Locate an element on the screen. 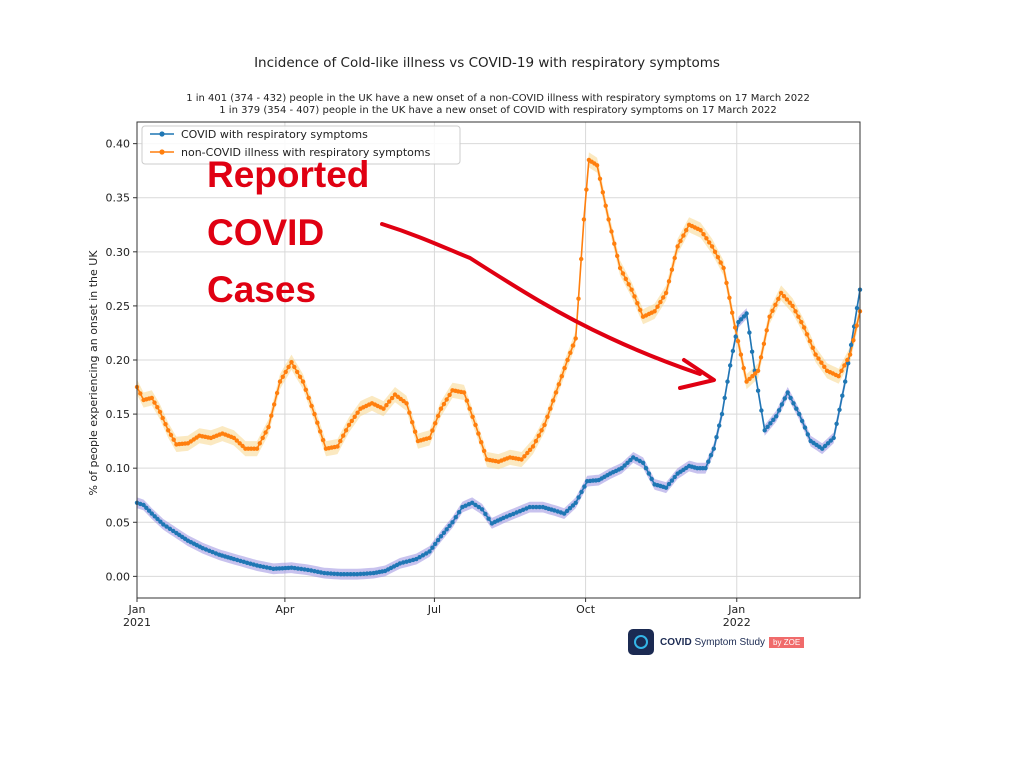 This screenshot has width=1024, height=757. y-tick-label: 0.15 is located at coordinates (118, 414).